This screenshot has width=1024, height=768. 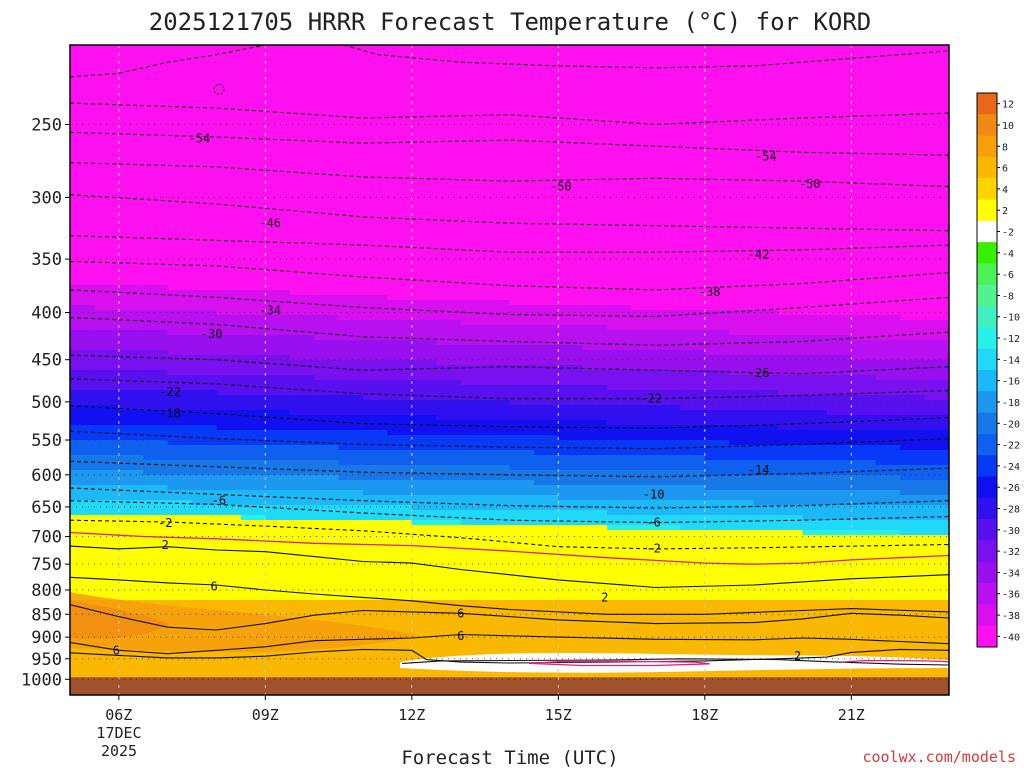 I want to click on colorbar-label: -2, so click(x=1008, y=233).